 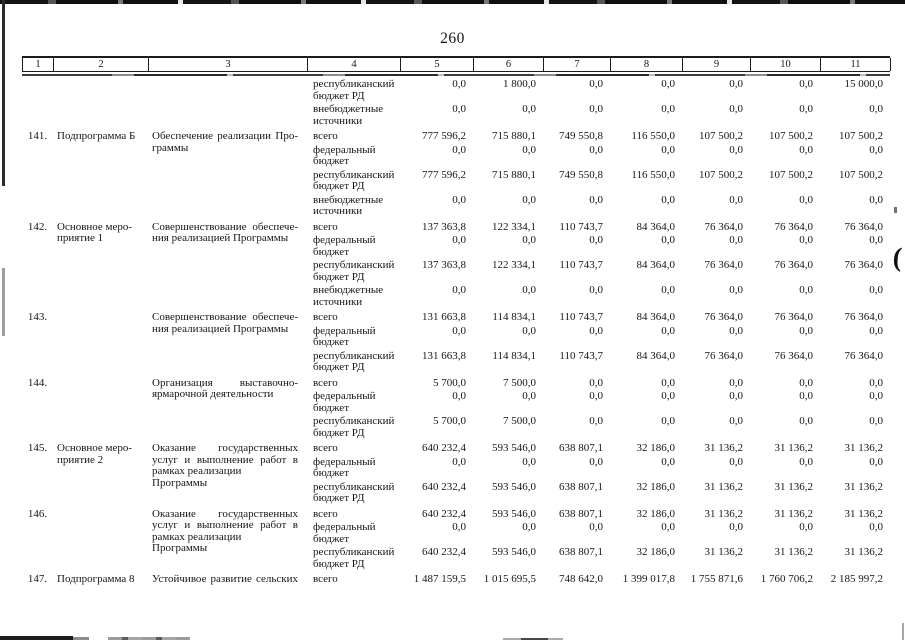 What do you see at coordinates (717, 64) in the screenshot?
I see `header-cell-9: 9` at bounding box center [717, 64].